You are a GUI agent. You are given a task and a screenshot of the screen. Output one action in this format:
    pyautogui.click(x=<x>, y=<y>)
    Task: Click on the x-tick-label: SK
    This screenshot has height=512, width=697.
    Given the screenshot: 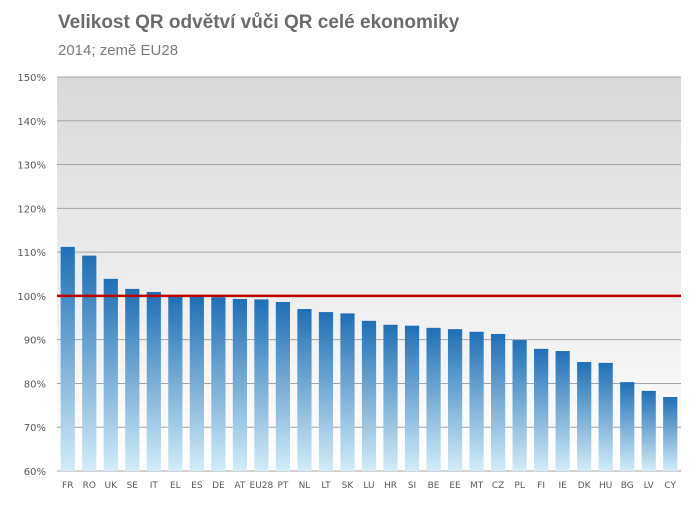 What is the action you would take?
    pyautogui.click(x=348, y=486)
    